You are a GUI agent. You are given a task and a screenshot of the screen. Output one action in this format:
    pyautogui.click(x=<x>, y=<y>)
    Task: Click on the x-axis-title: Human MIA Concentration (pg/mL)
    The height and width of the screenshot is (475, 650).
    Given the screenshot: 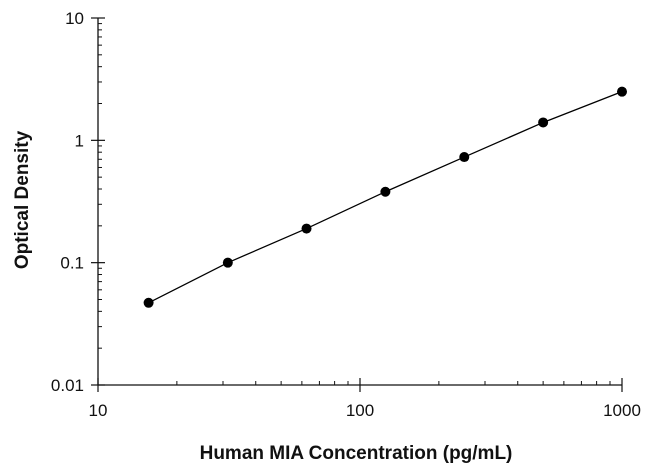 What is the action you would take?
    pyautogui.click(x=356, y=453)
    